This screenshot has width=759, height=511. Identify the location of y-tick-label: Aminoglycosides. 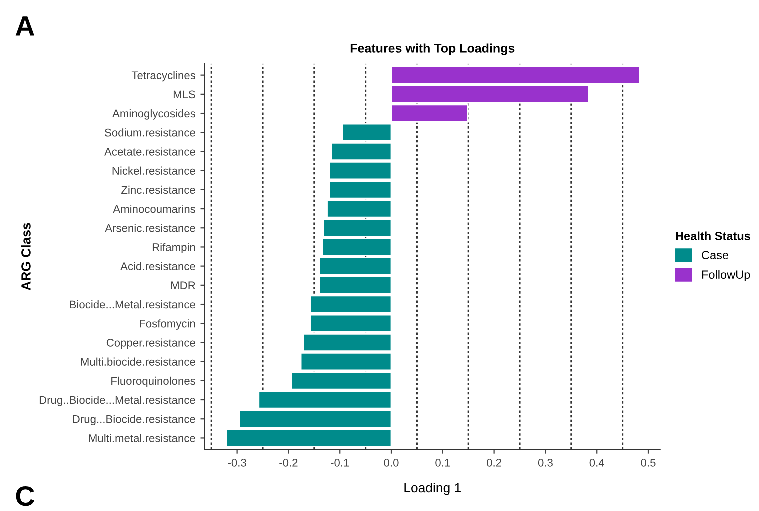
(154, 115).